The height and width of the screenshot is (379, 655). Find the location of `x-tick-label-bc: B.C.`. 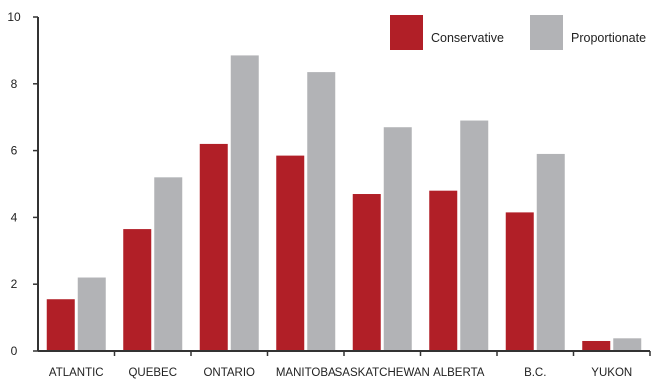

x-tick-label-bc: B.C. is located at coordinates (535, 373).